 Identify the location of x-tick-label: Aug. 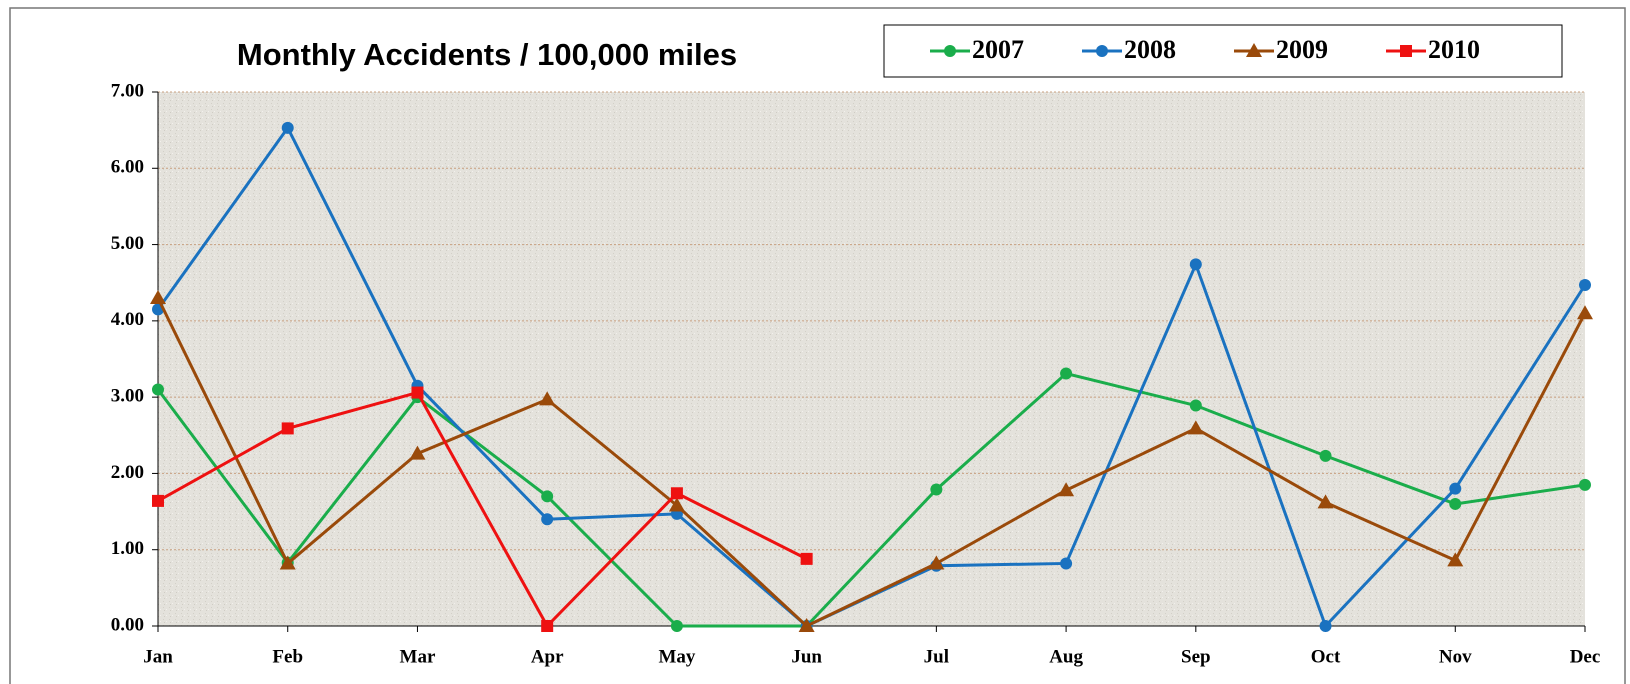
(1066, 656).